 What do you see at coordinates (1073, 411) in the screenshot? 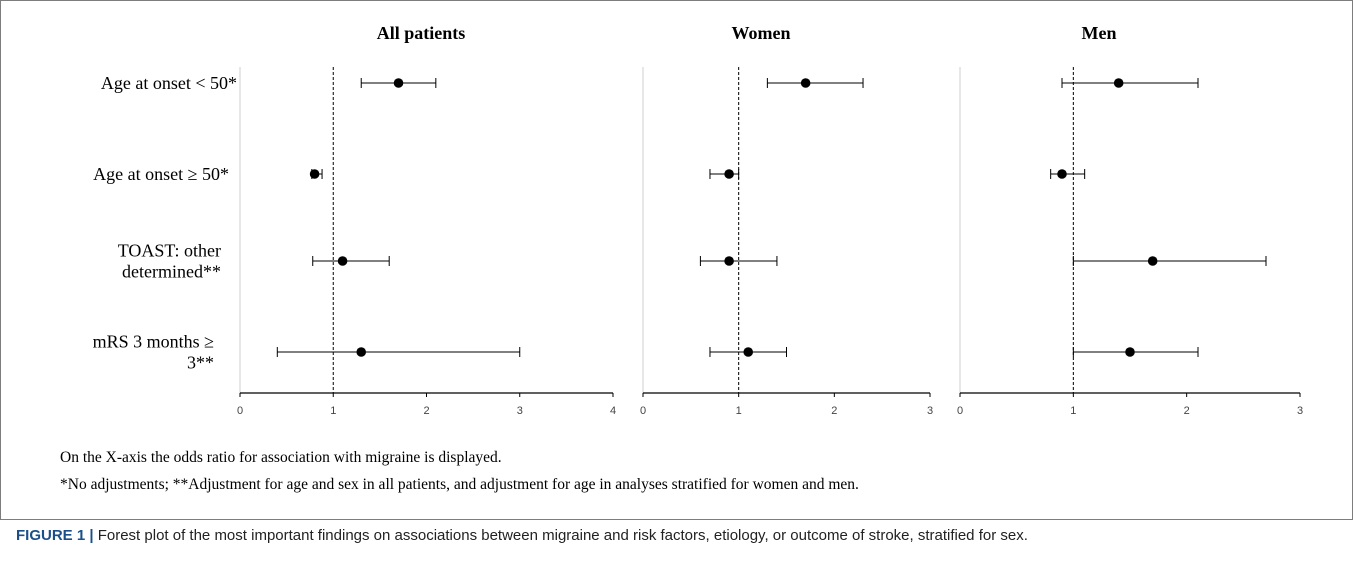
I see `men-tick-label: 1` at bounding box center [1073, 411].